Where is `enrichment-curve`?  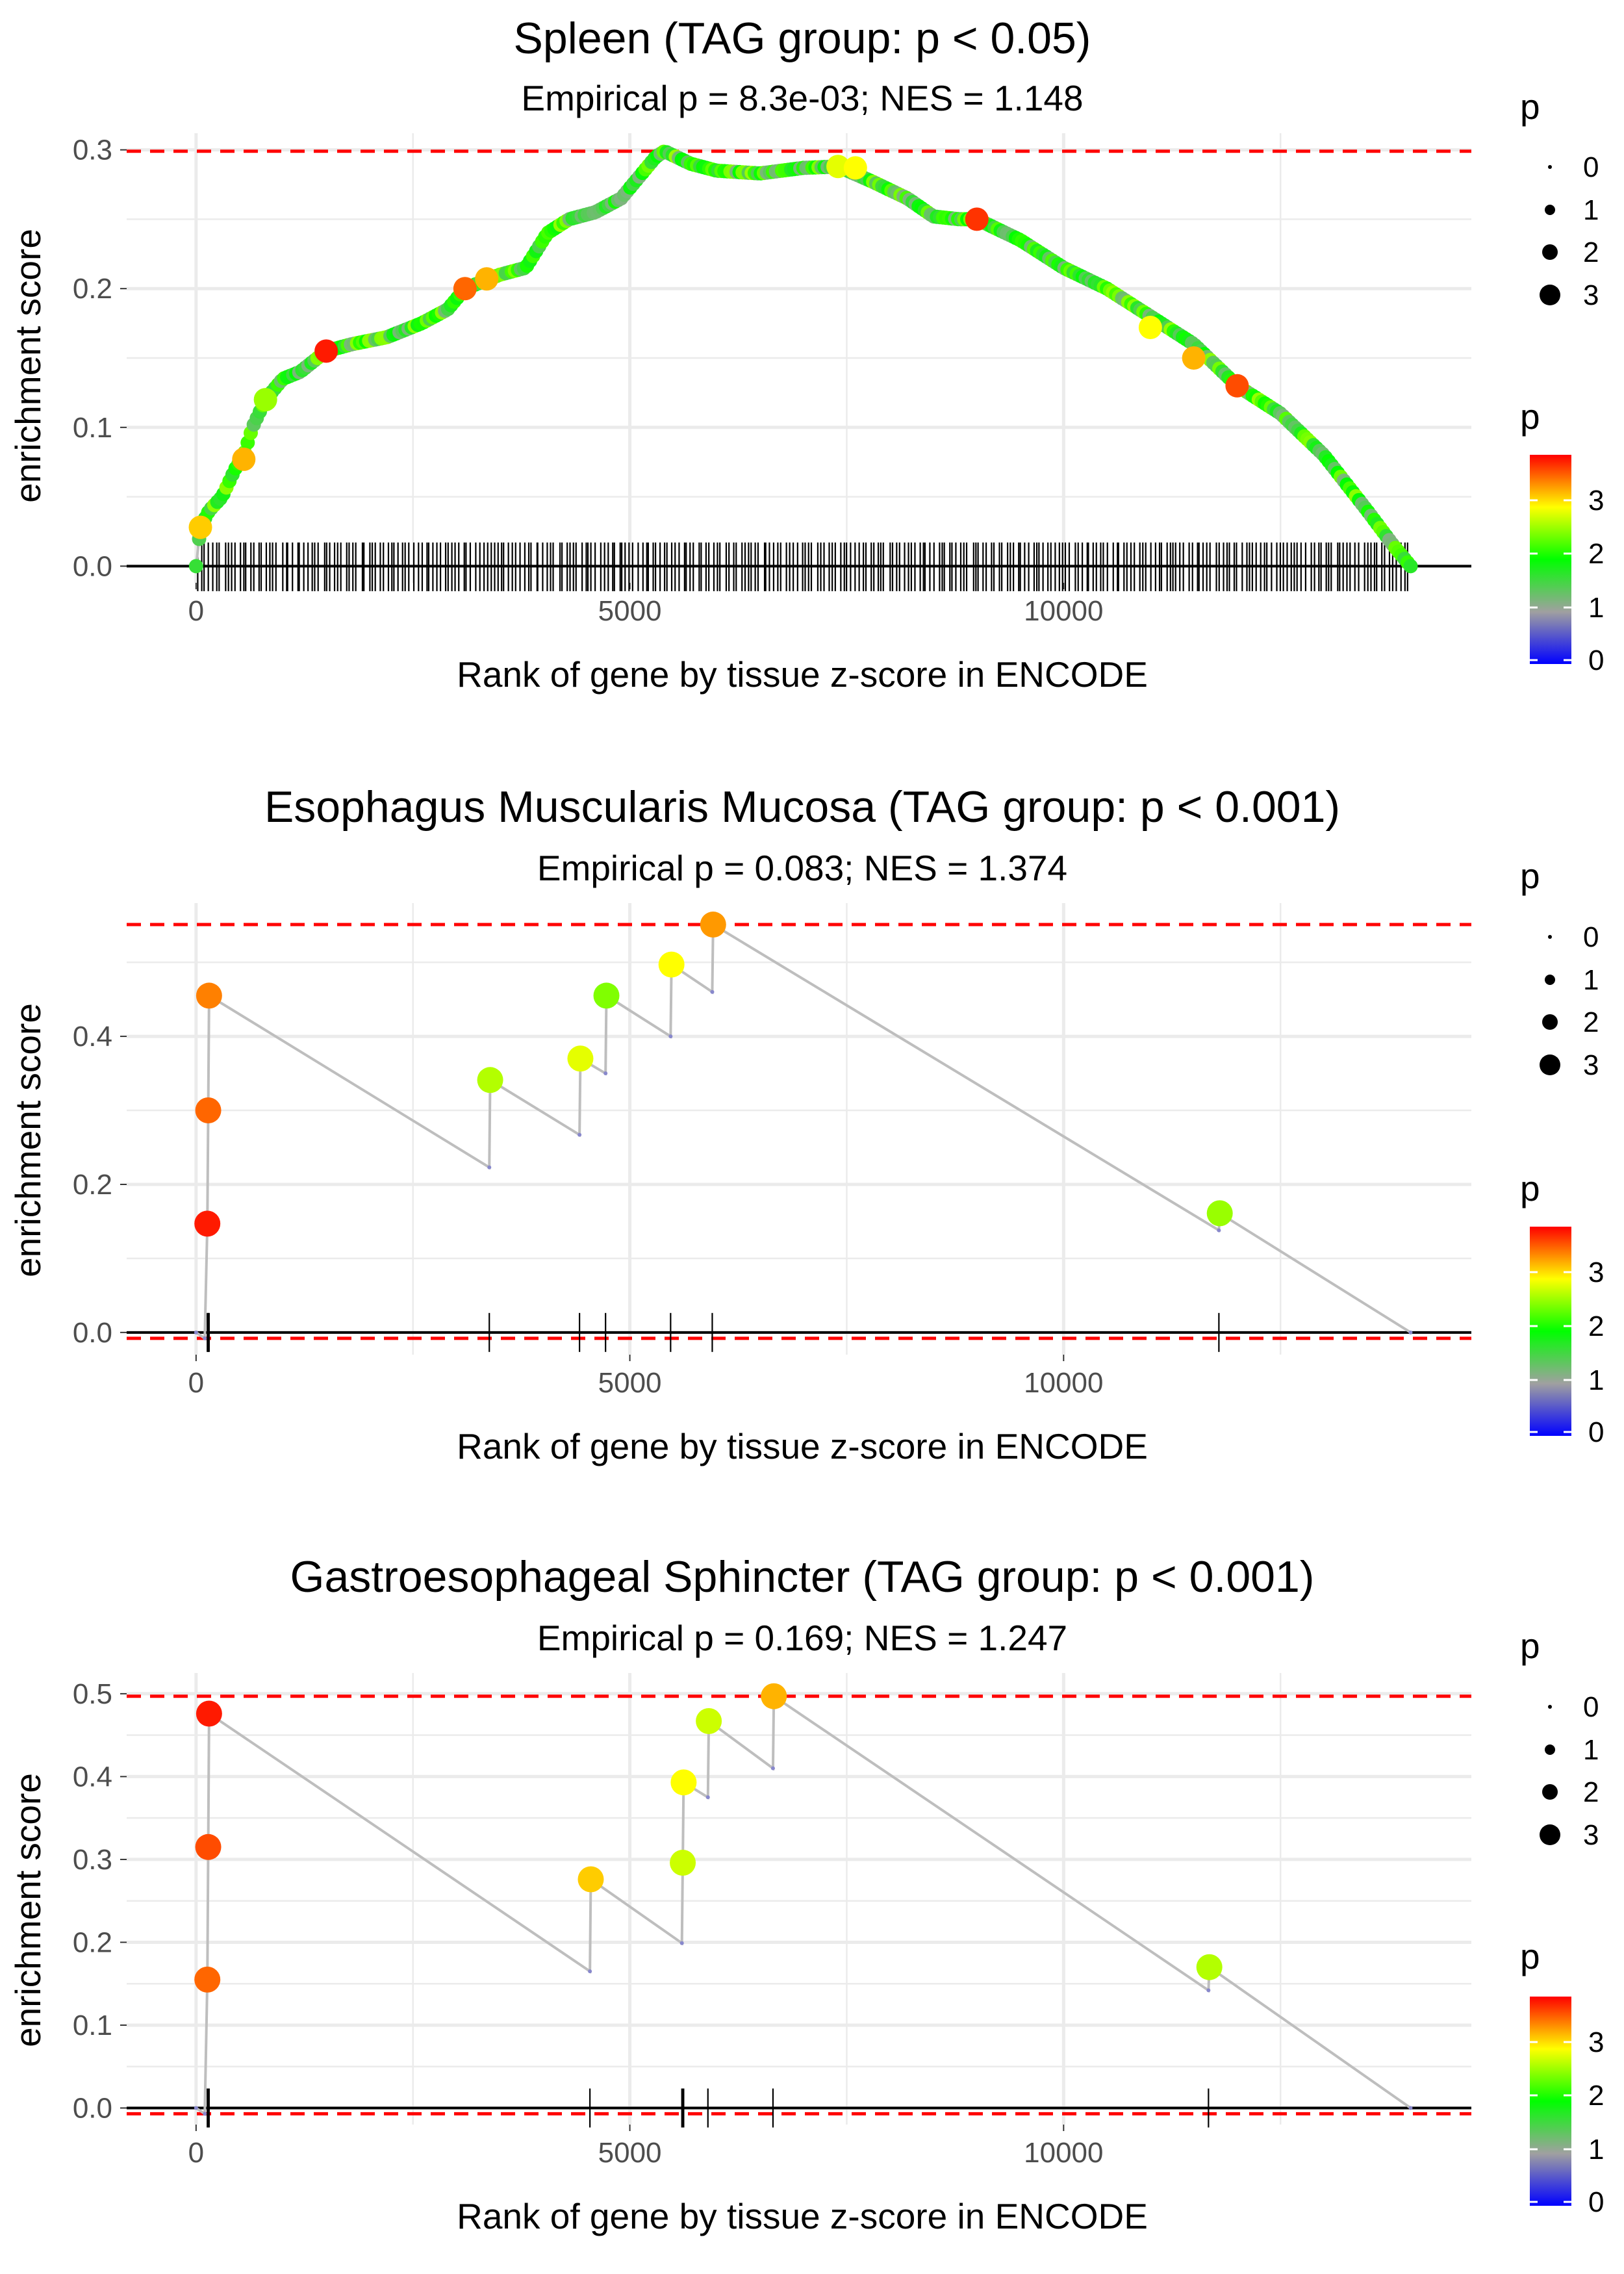
enrichment-curve is located at coordinates (803, 1905).